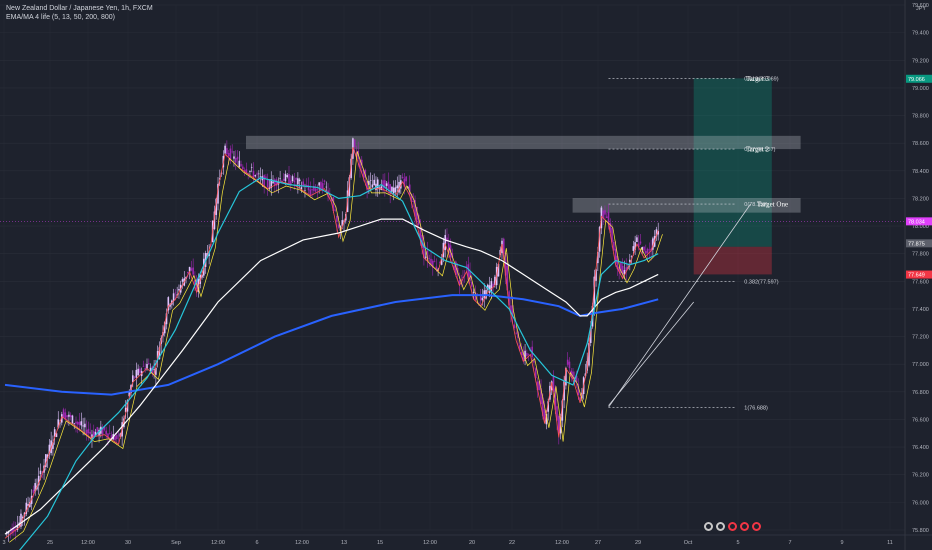 Image resolution: width=932 pixels, height=550 pixels. Describe the element at coordinates (737, 543) in the screenshot. I see `x-tick-label: 5` at that location.